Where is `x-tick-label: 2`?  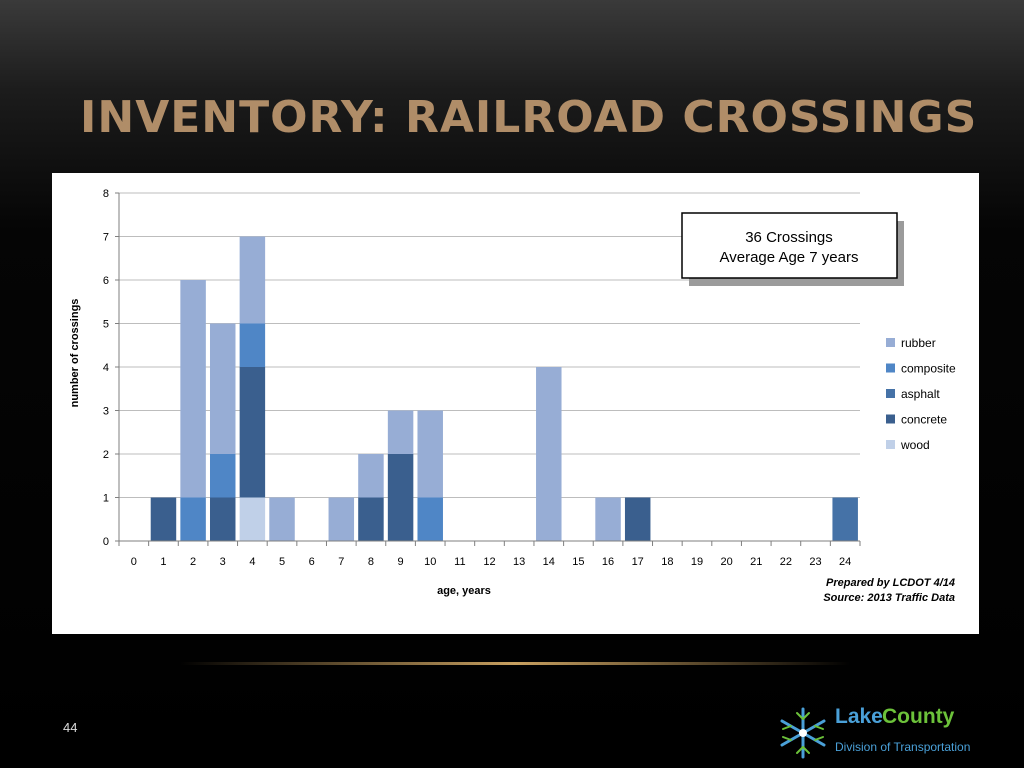
x-tick-label: 2 is located at coordinates (193, 562).